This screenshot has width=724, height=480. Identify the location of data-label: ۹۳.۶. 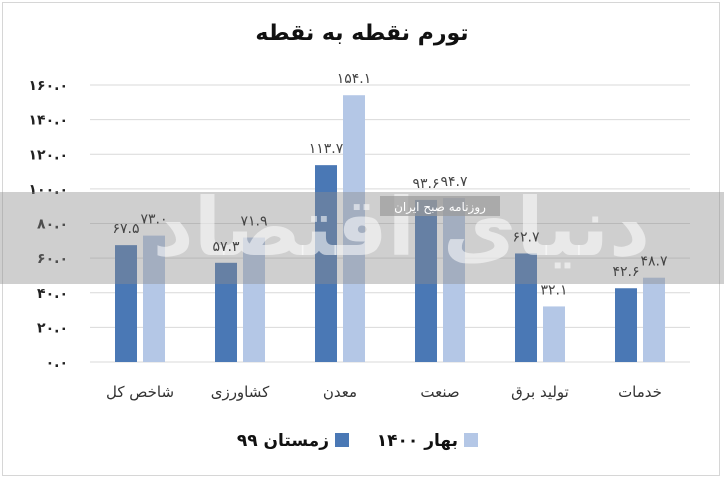
(425, 184).